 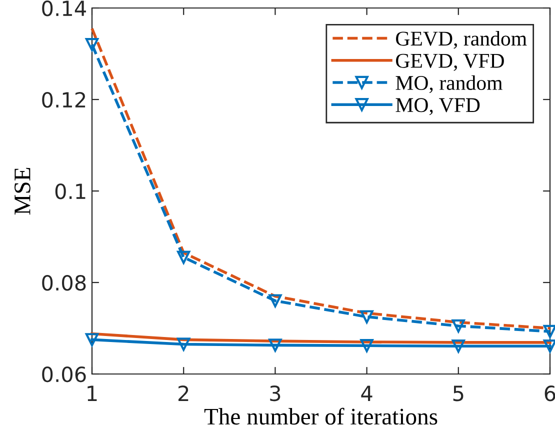 I want to click on y-tick-label: 0.06, so click(x=64, y=374).